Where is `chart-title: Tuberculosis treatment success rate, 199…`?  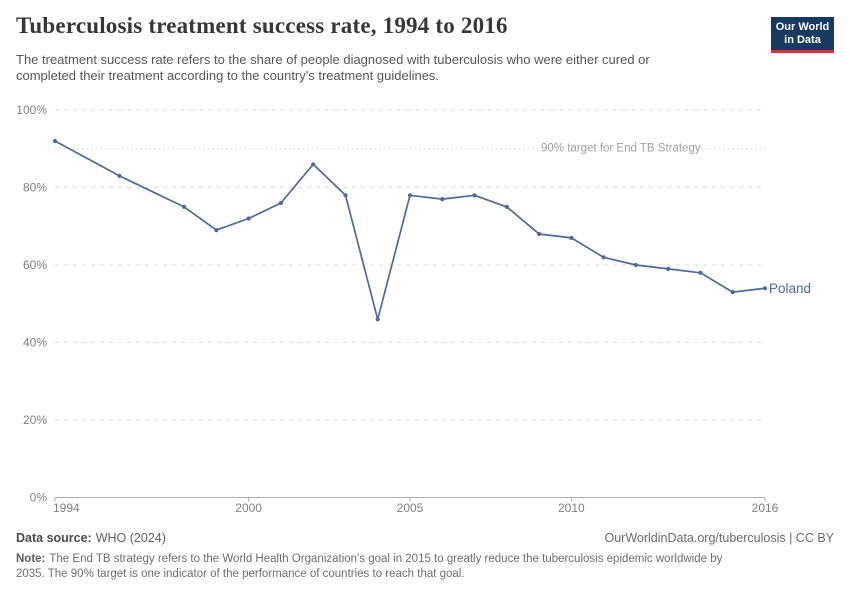
chart-title: Tuberculosis treatment success rate, 199… is located at coordinates (262, 25).